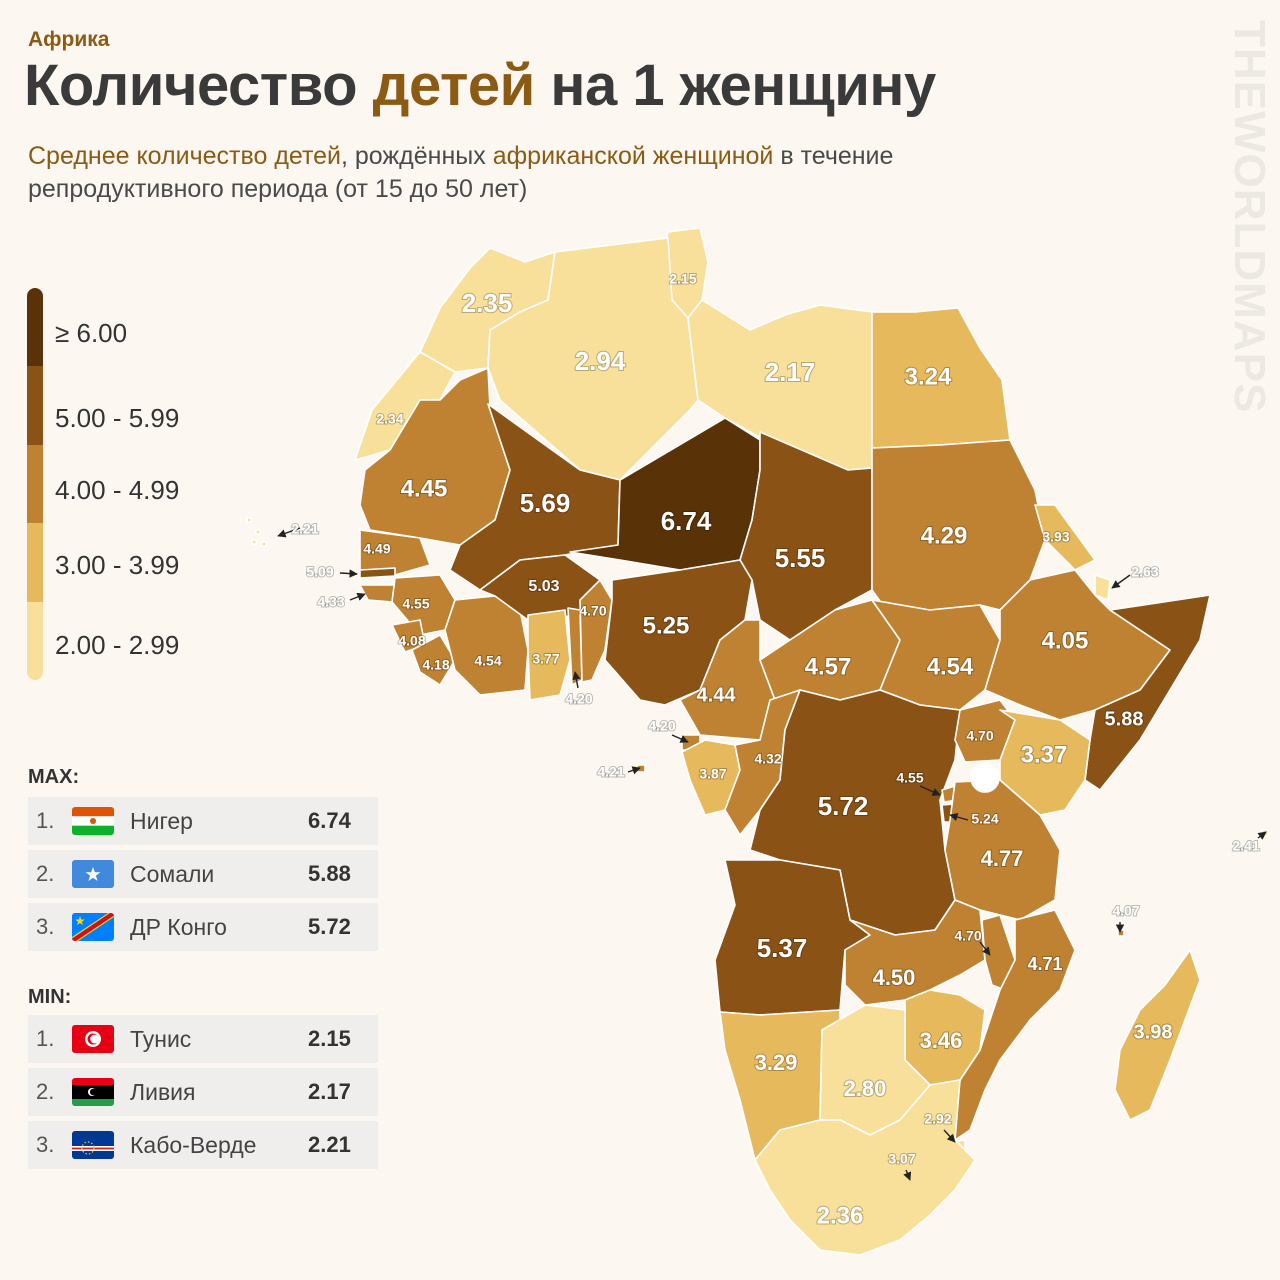 The height and width of the screenshot is (1280, 1280). What do you see at coordinates (117, 418) in the screenshot?
I see `legend-label-1: 5.00 - 5.99` at bounding box center [117, 418].